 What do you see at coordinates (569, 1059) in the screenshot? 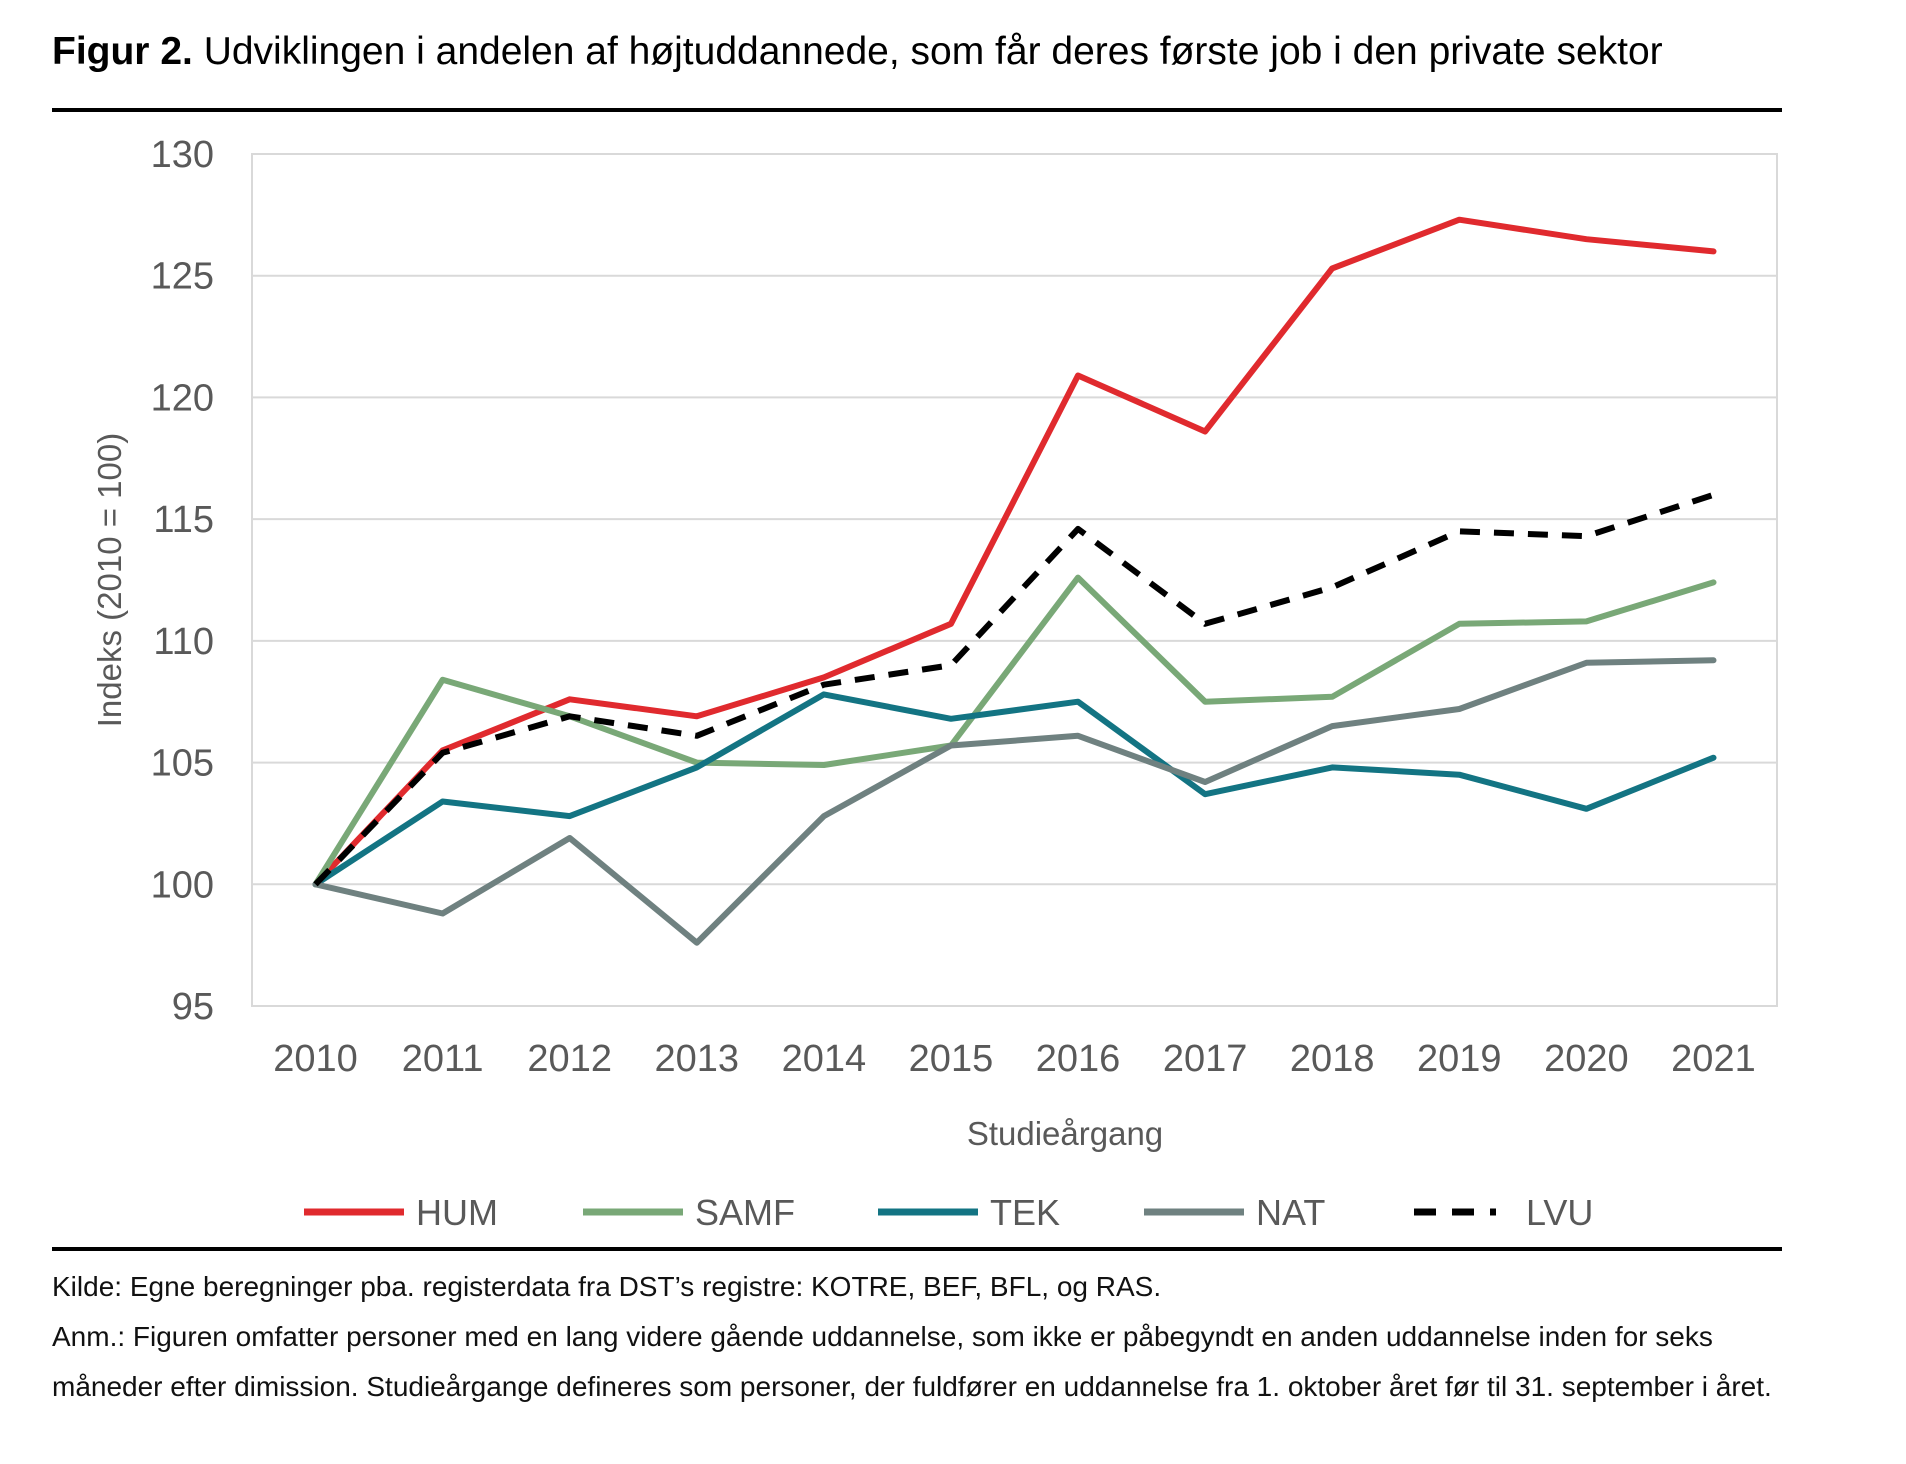
I see `x-tick-label: 2012` at bounding box center [569, 1059].